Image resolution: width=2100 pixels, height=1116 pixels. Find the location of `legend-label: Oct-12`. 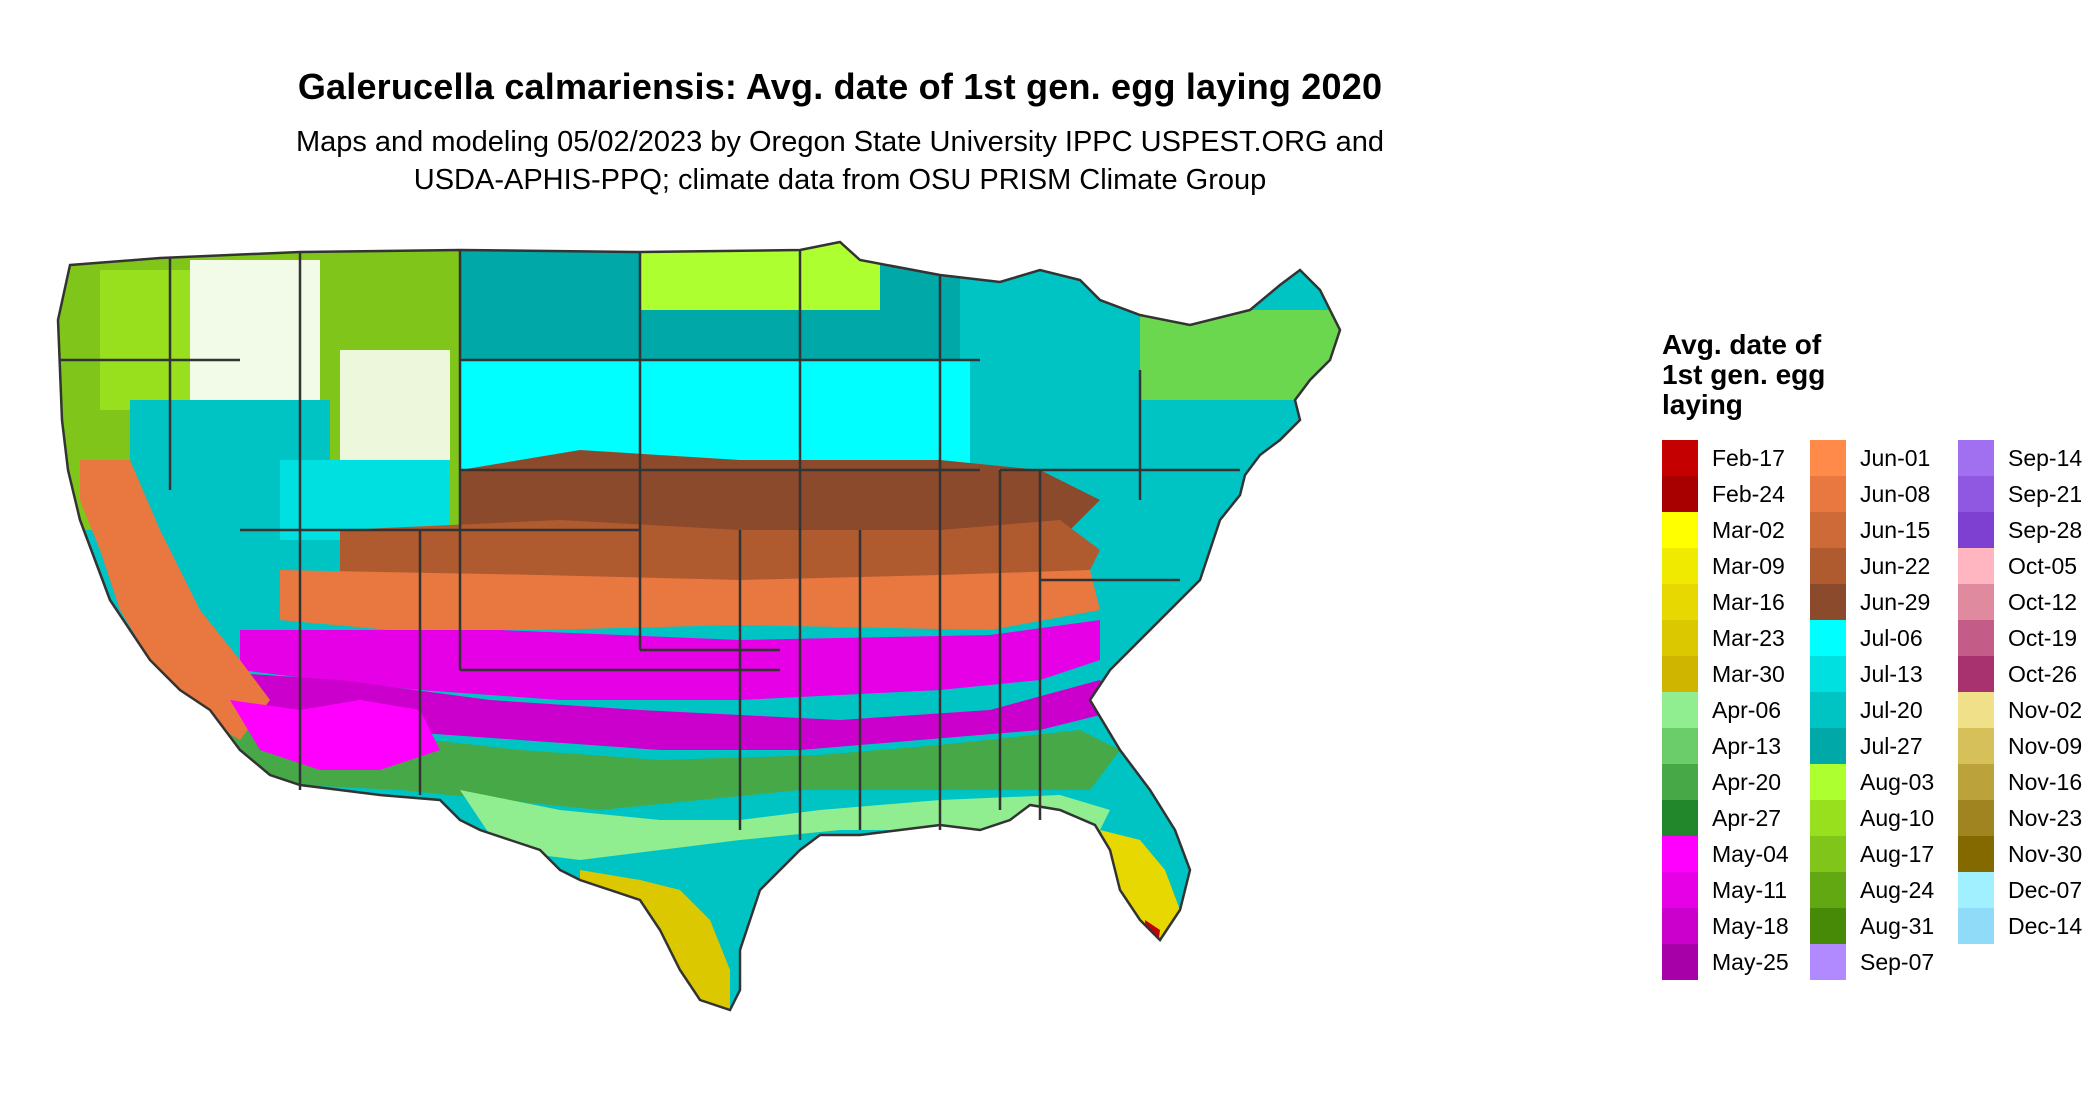

legend-label: Oct-12 is located at coordinates (2043, 601).